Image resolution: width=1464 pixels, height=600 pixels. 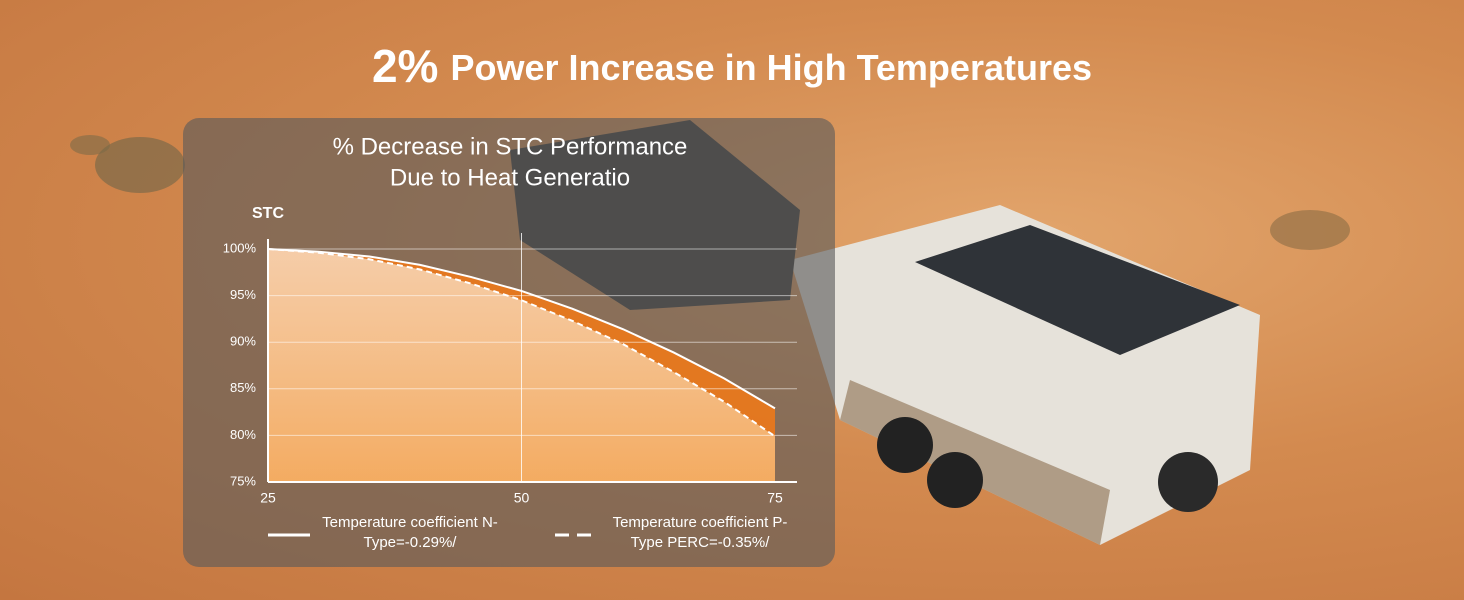 What do you see at coordinates (405, 66) in the screenshot?
I see `headline-emphasis: 2%` at bounding box center [405, 66].